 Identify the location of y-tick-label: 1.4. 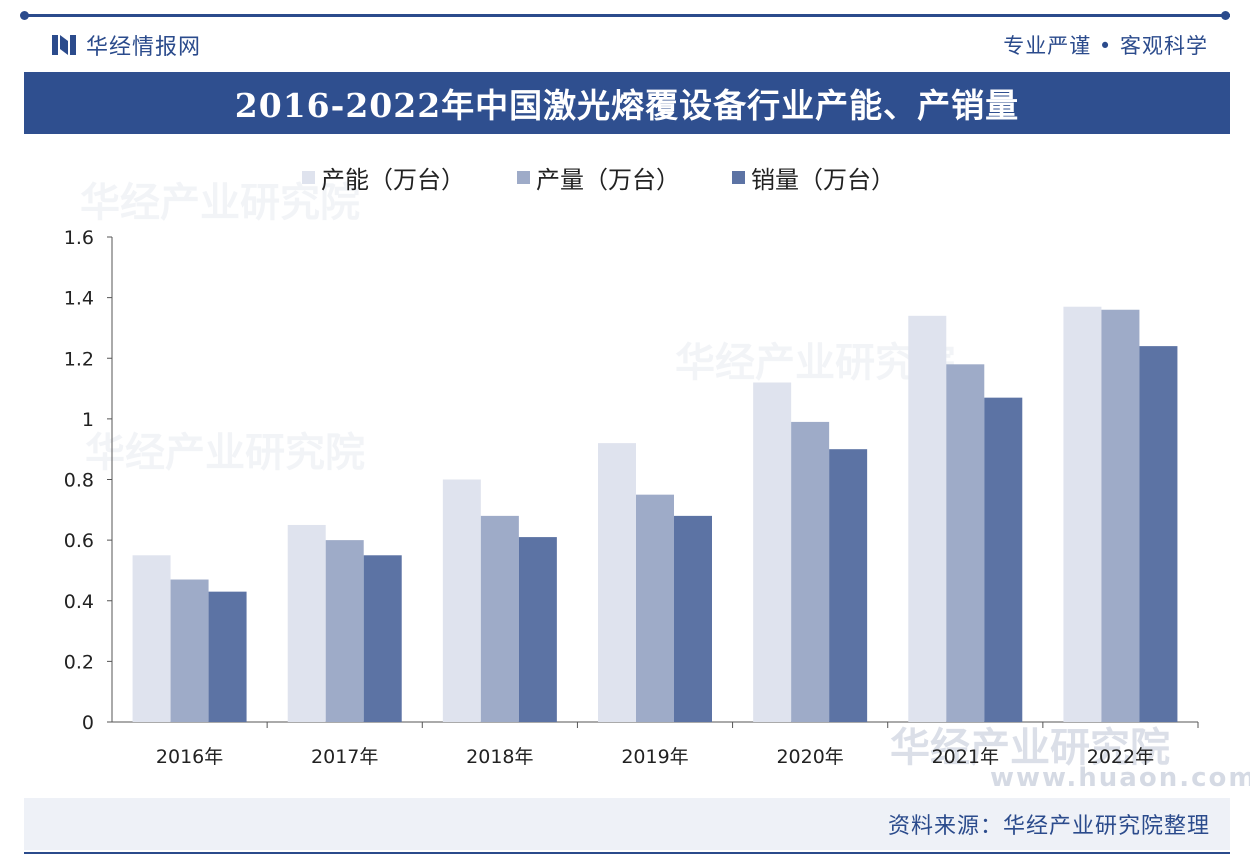
(79, 299).